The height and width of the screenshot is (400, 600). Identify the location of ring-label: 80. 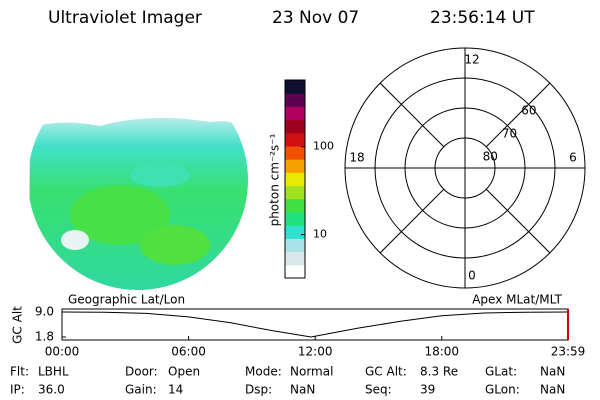
(490, 157).